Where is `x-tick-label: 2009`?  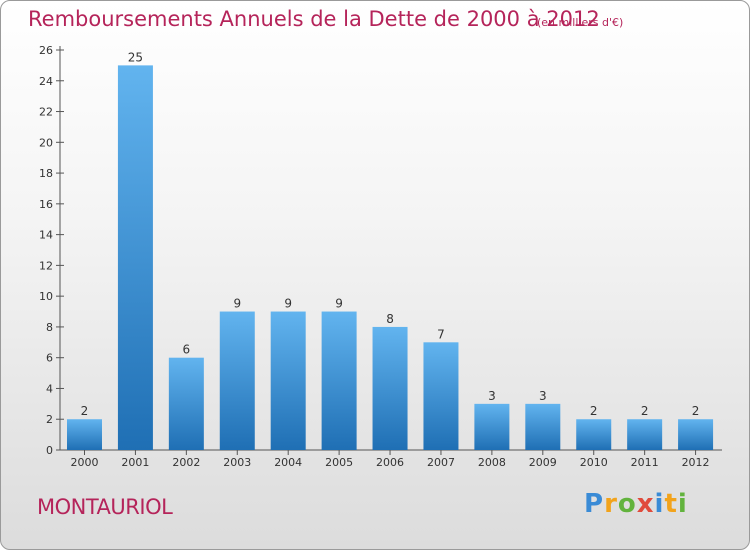 x-tick-label: 2009 is located at coordinates (543, 462).